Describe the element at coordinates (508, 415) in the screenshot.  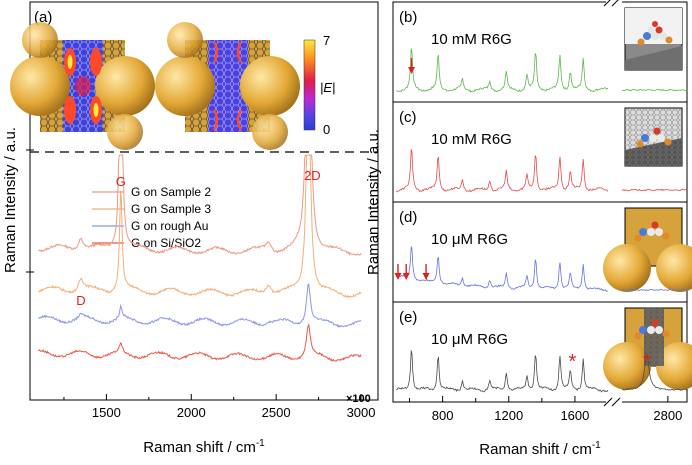
I see `x-tick-label-right: 1200` at that location.